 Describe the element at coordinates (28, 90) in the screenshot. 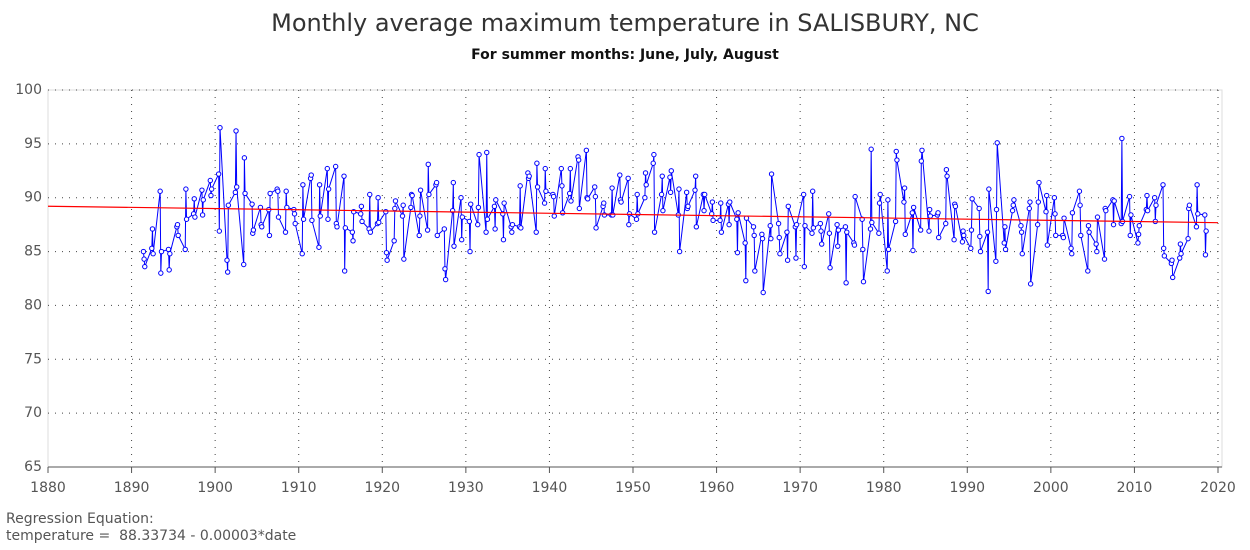

I see `y-tick-label: 100` at that location.